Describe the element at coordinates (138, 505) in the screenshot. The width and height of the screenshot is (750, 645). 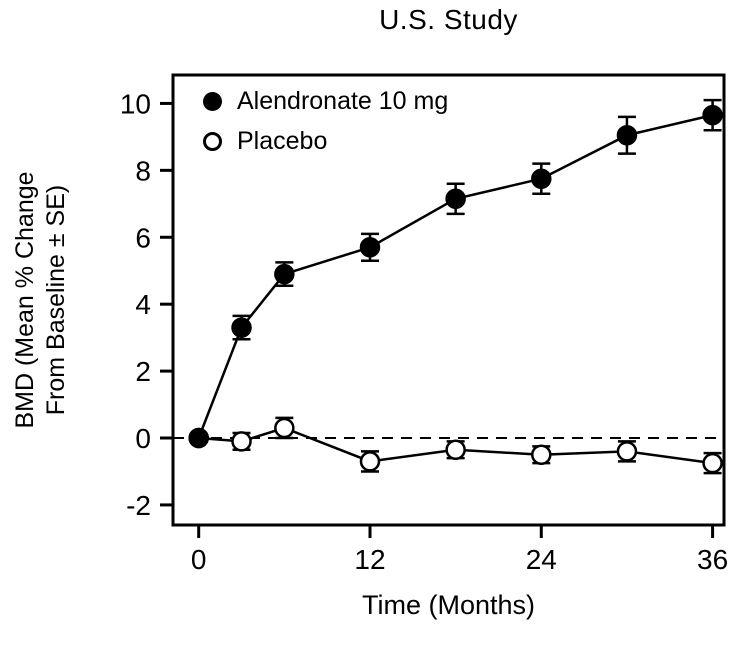
I see `svg-text: -2` at that location.